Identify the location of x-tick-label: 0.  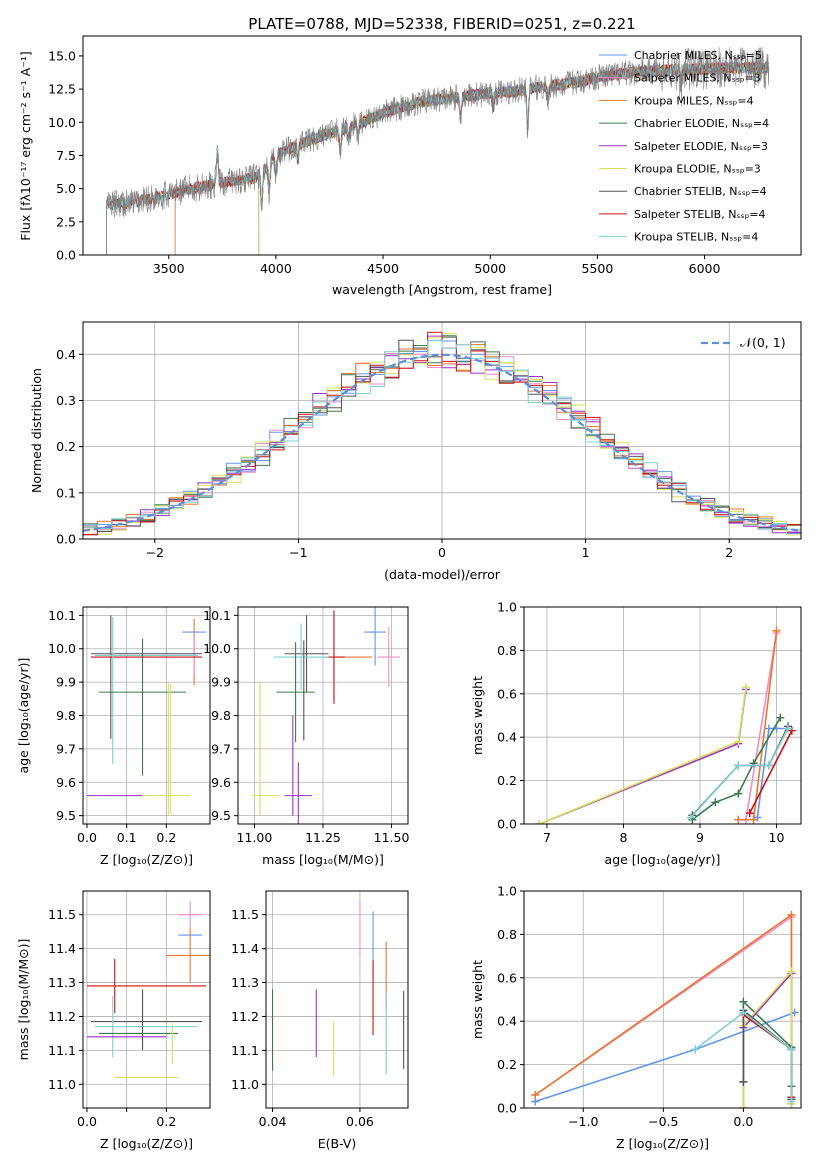
(442, 552).